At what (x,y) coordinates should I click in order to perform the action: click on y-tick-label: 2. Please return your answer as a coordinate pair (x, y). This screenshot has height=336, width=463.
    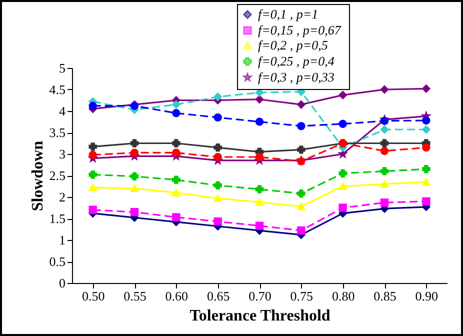
    Looking at the image, I should click on (62, 197).